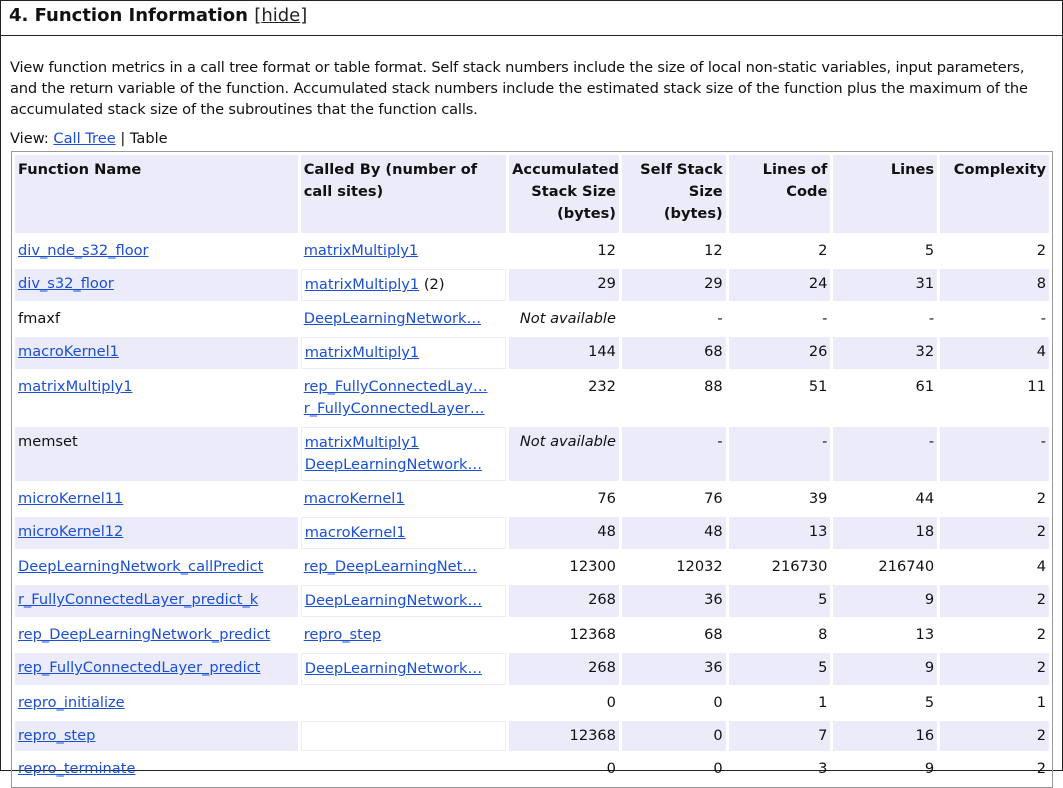  What do you see at coordinates (1041, 702) in the screenshot?
I see `complexity-cell: 1` at bounding box center [1041, 702].